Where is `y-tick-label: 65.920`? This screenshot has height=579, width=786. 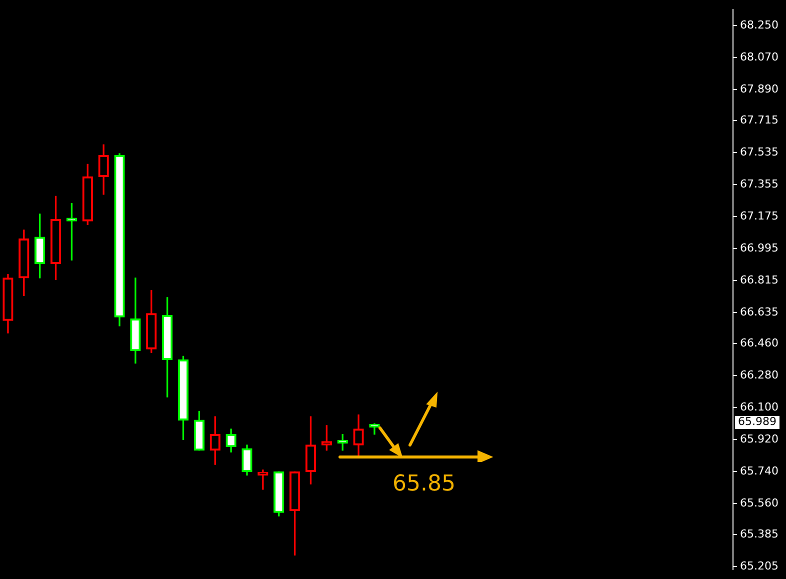
y-tick-label: 65.920 is located at coordinates (759, 439).